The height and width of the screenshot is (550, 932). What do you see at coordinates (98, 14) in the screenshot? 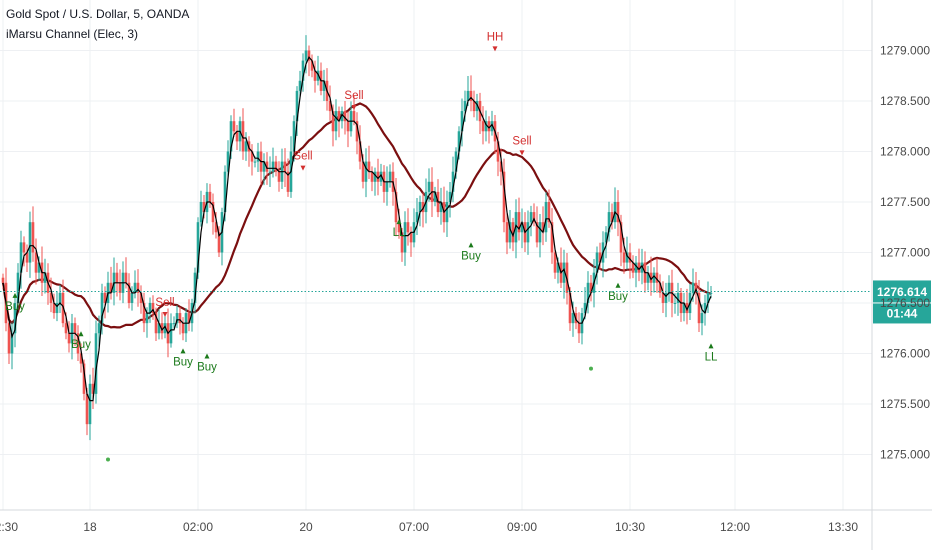
I see `symbol-title: Gold Spot / U.S. Dollar, 5, OANDA` at bounding box center [98, 14].